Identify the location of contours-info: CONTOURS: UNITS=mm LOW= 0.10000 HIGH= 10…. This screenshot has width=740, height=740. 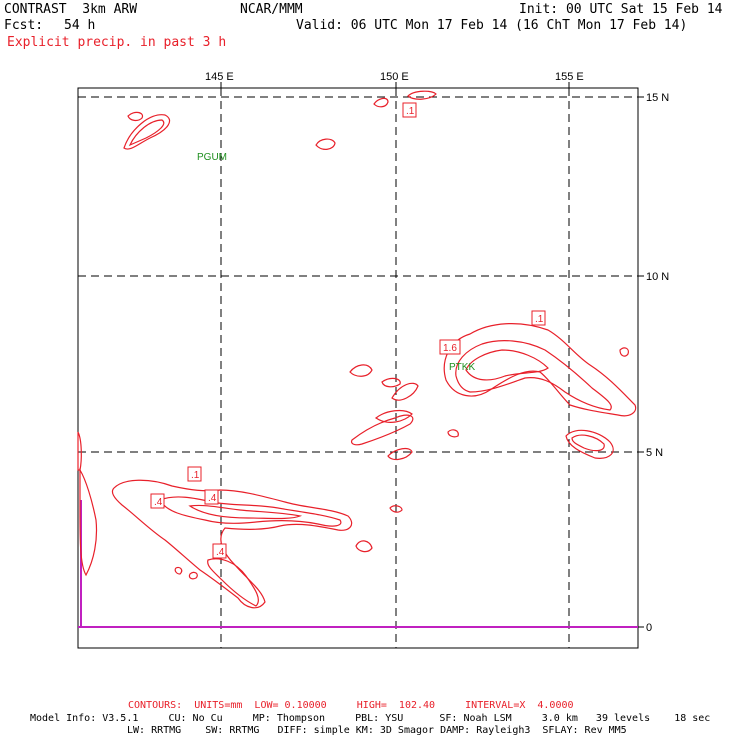
(351, 705).